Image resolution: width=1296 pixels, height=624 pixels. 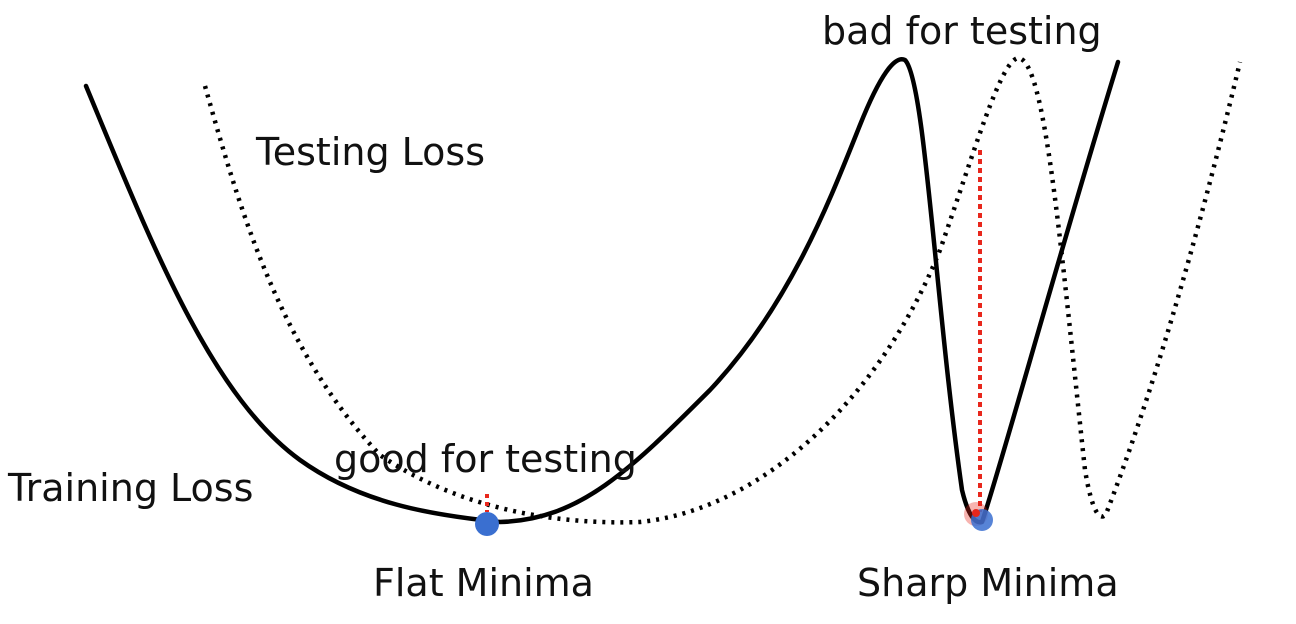 I want to click on sharp-minima-test-dot, so click(x=976, y=513).